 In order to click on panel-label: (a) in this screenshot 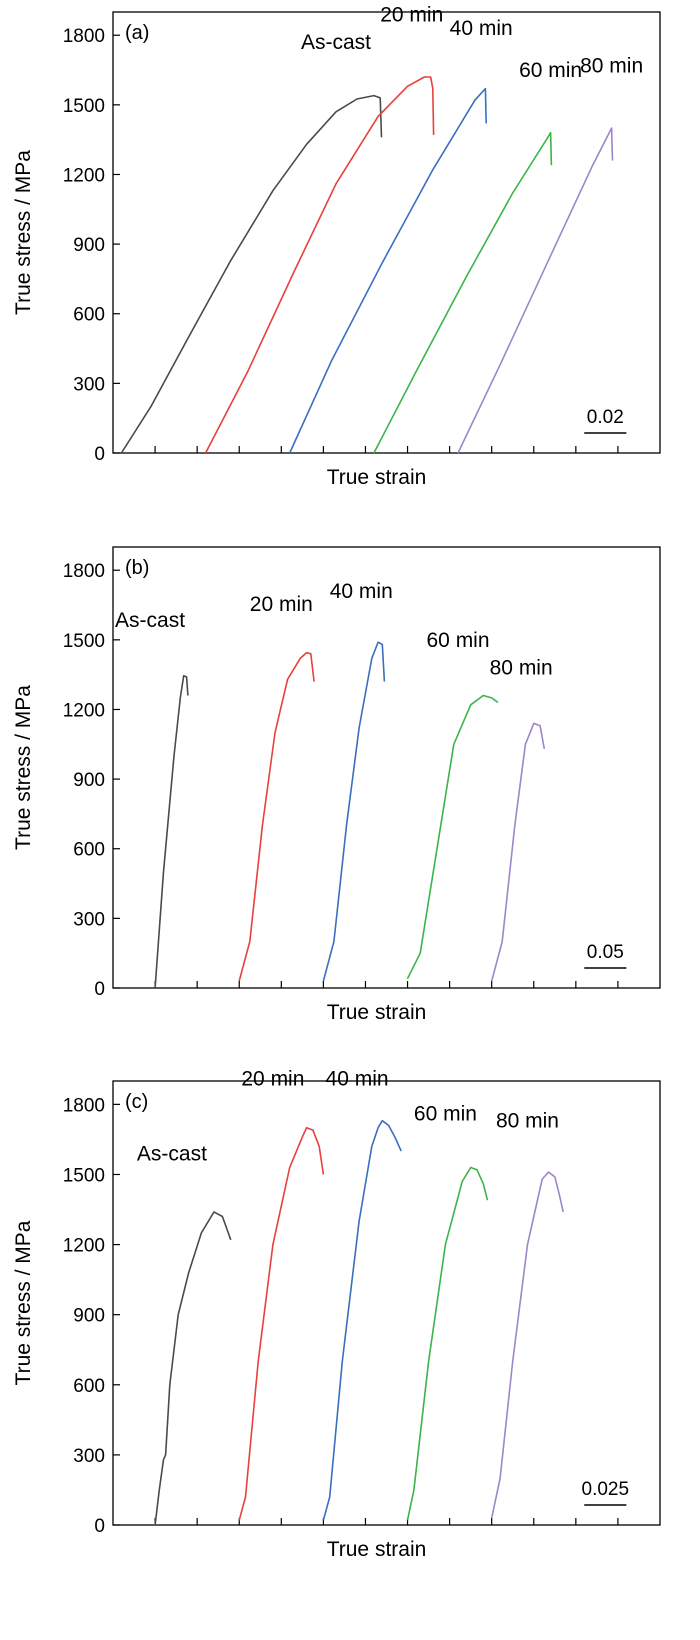, I will do `click(137, 33)`.